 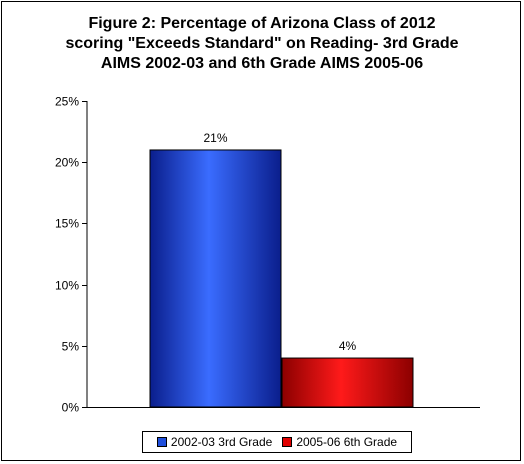 What do you see at coordinates (71, 408) in the screenshot?
I see `y-tick-label: 0%` at bounding box center [71, 408].